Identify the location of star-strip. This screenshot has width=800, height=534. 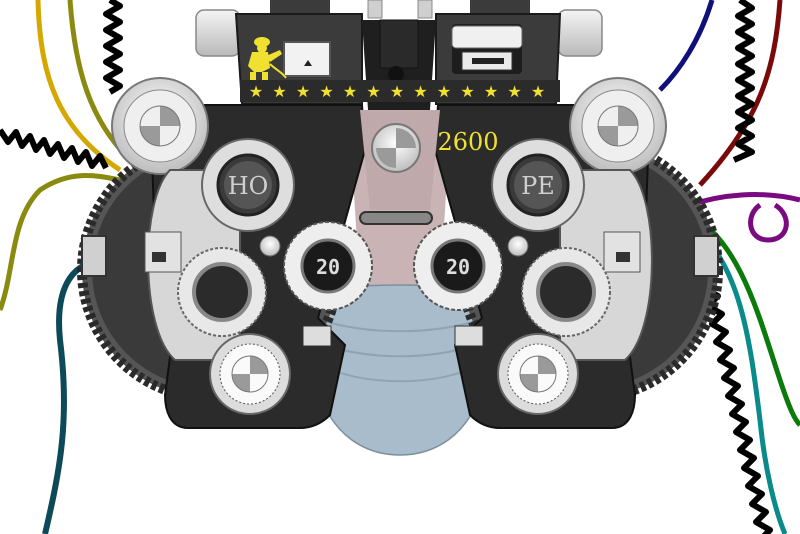
(400, 91).